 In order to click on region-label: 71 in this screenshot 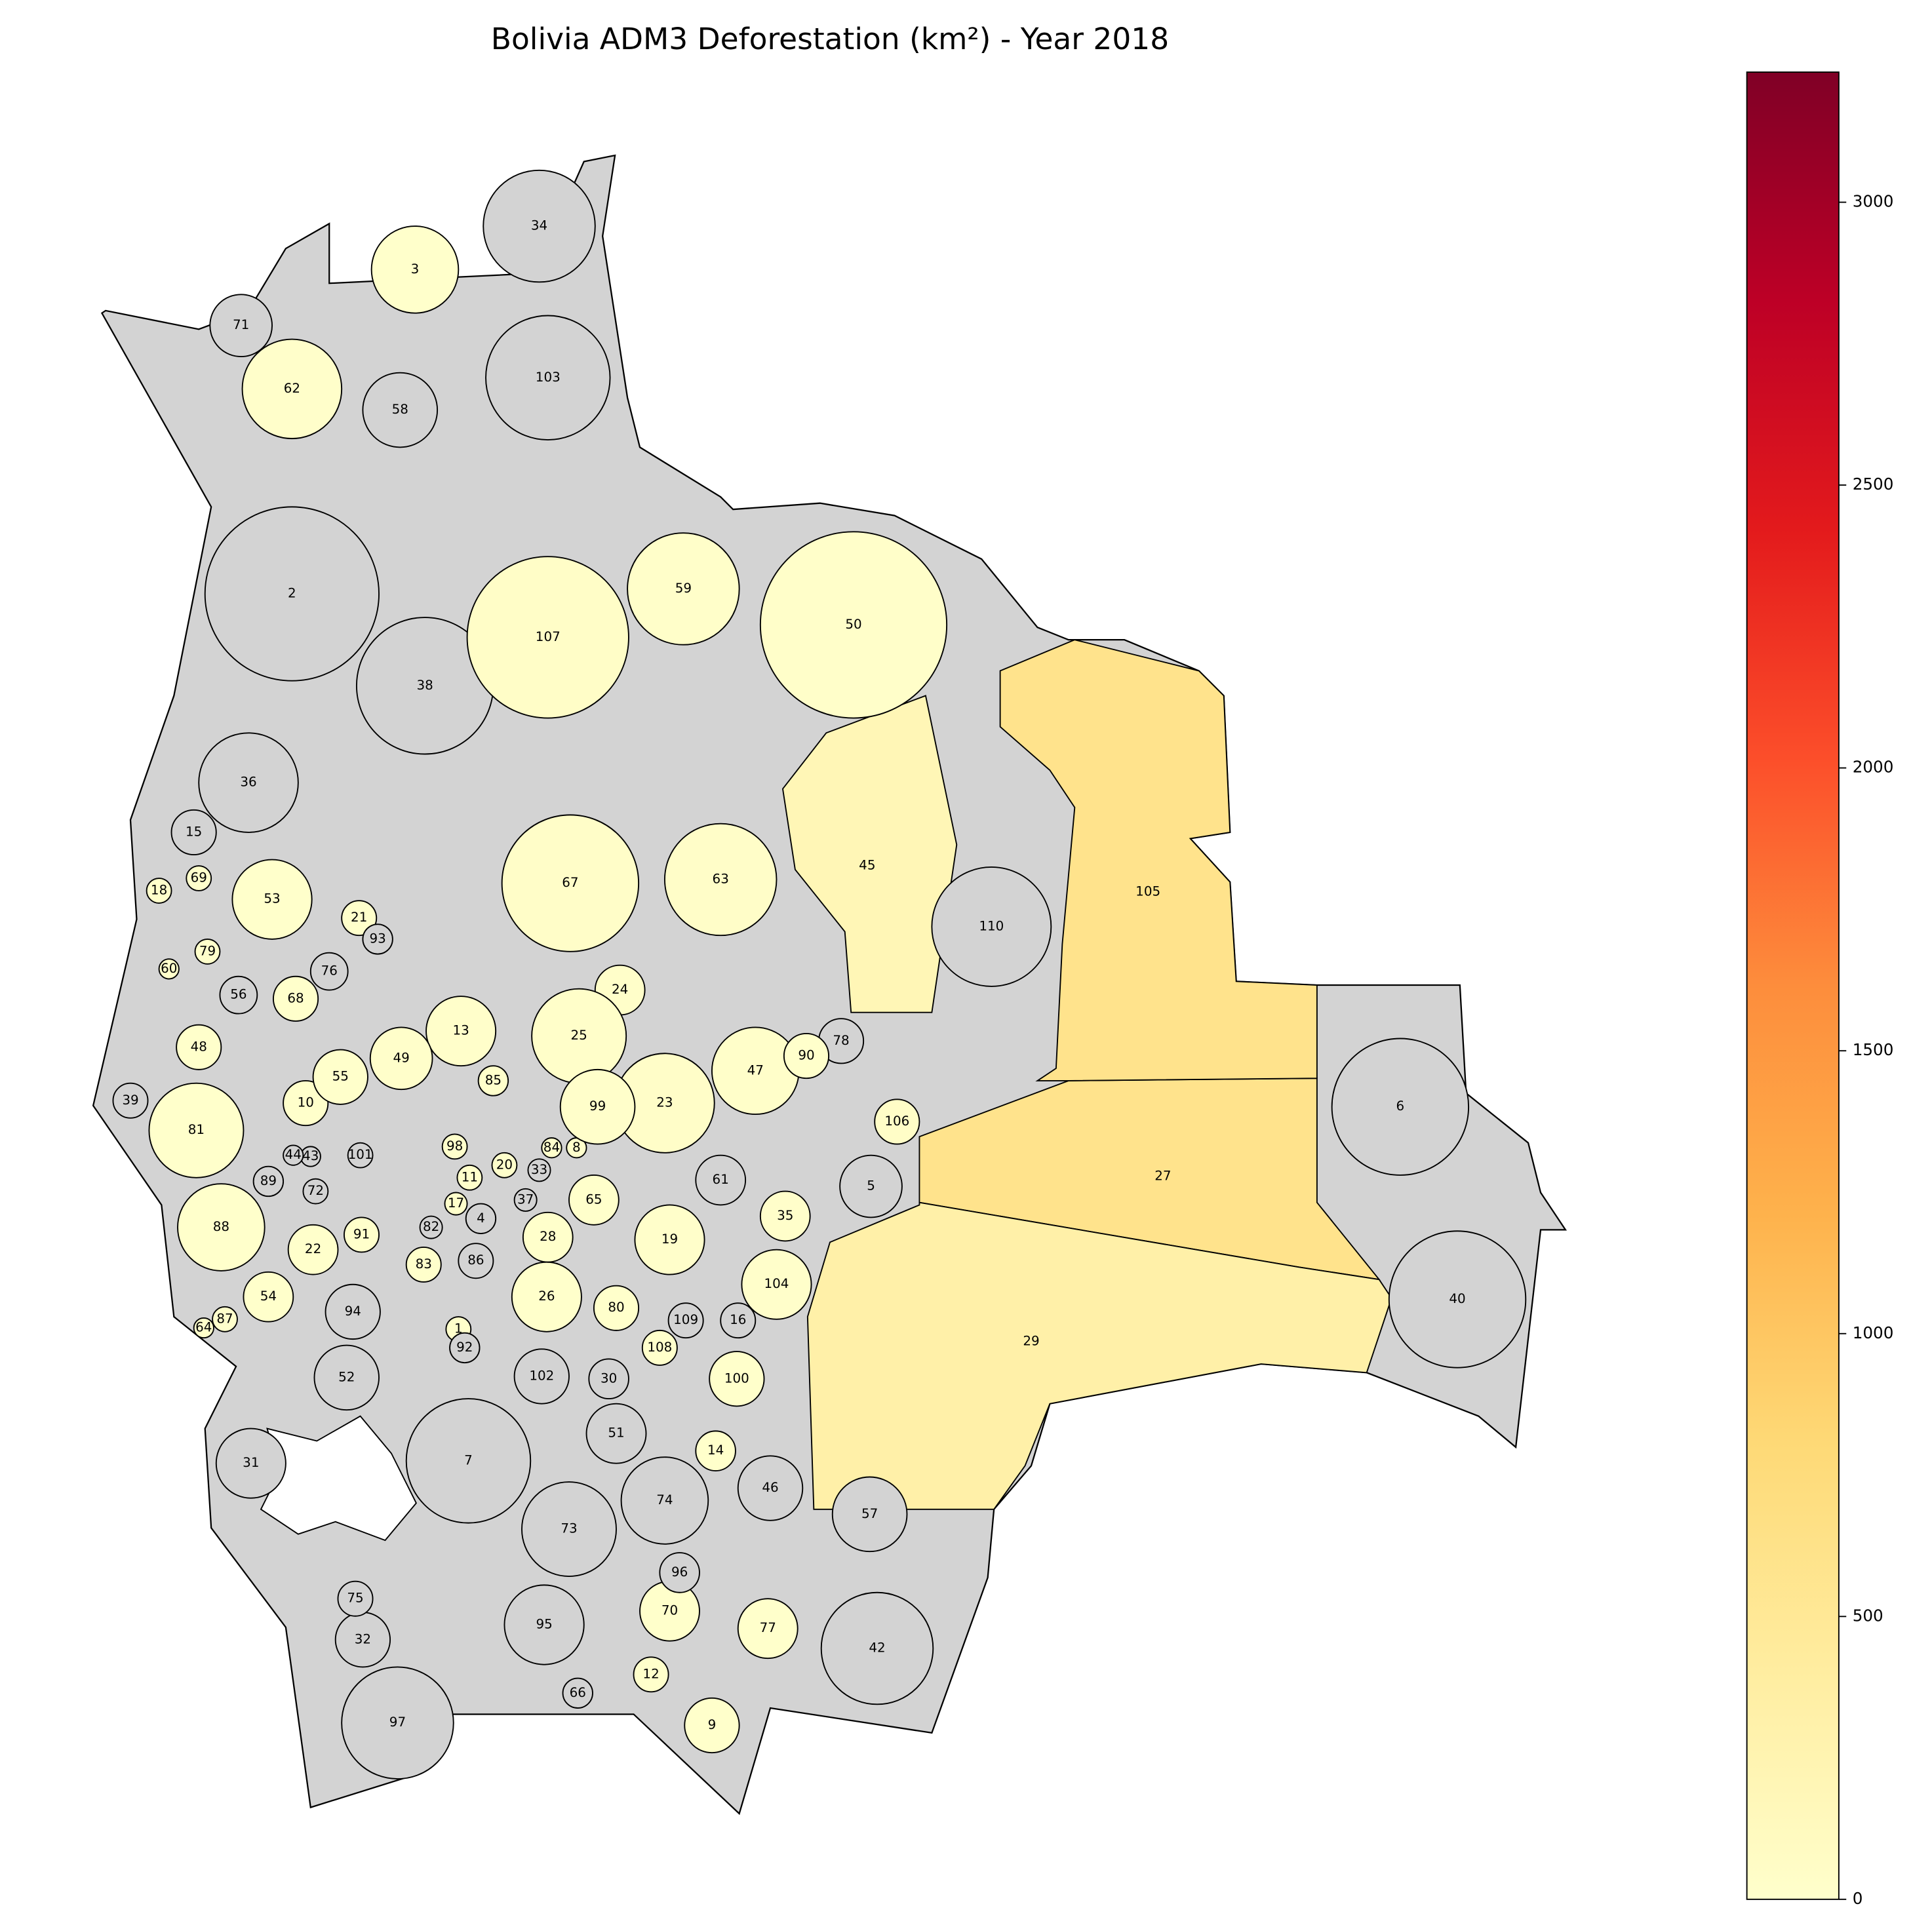, I will do `click(241, 324)`.